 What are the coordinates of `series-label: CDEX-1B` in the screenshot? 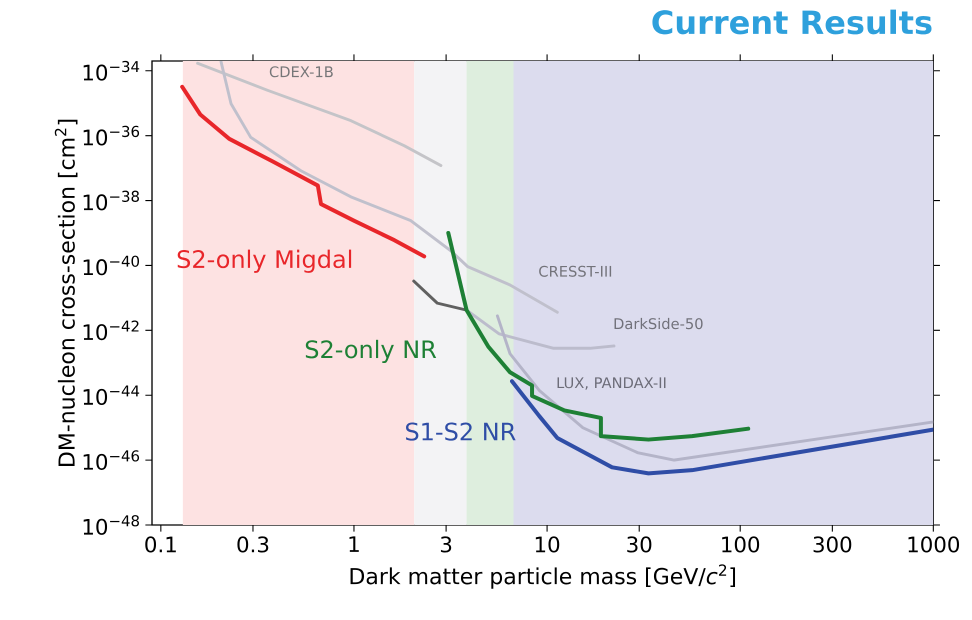 It's located at (301, 72).